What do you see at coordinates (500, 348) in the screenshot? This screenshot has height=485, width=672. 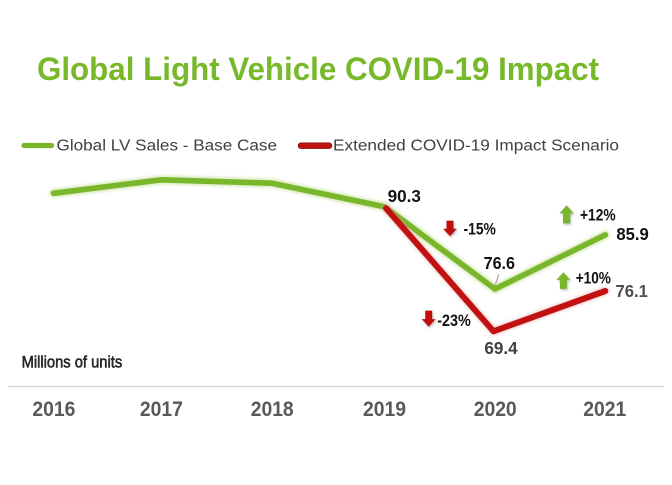 I see `svg-text: 69.4` at bounding box center [500, 348].